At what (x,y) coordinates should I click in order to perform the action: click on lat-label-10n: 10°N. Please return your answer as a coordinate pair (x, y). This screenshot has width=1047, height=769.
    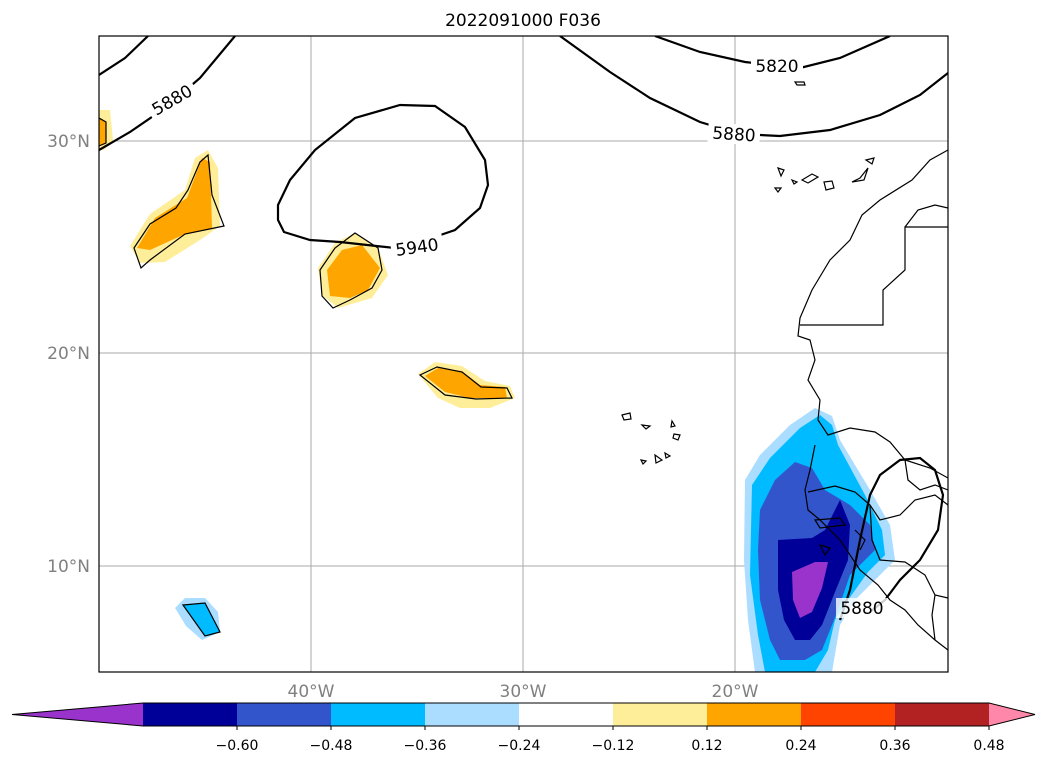
    Looking at the image, I should click on (68, 567).